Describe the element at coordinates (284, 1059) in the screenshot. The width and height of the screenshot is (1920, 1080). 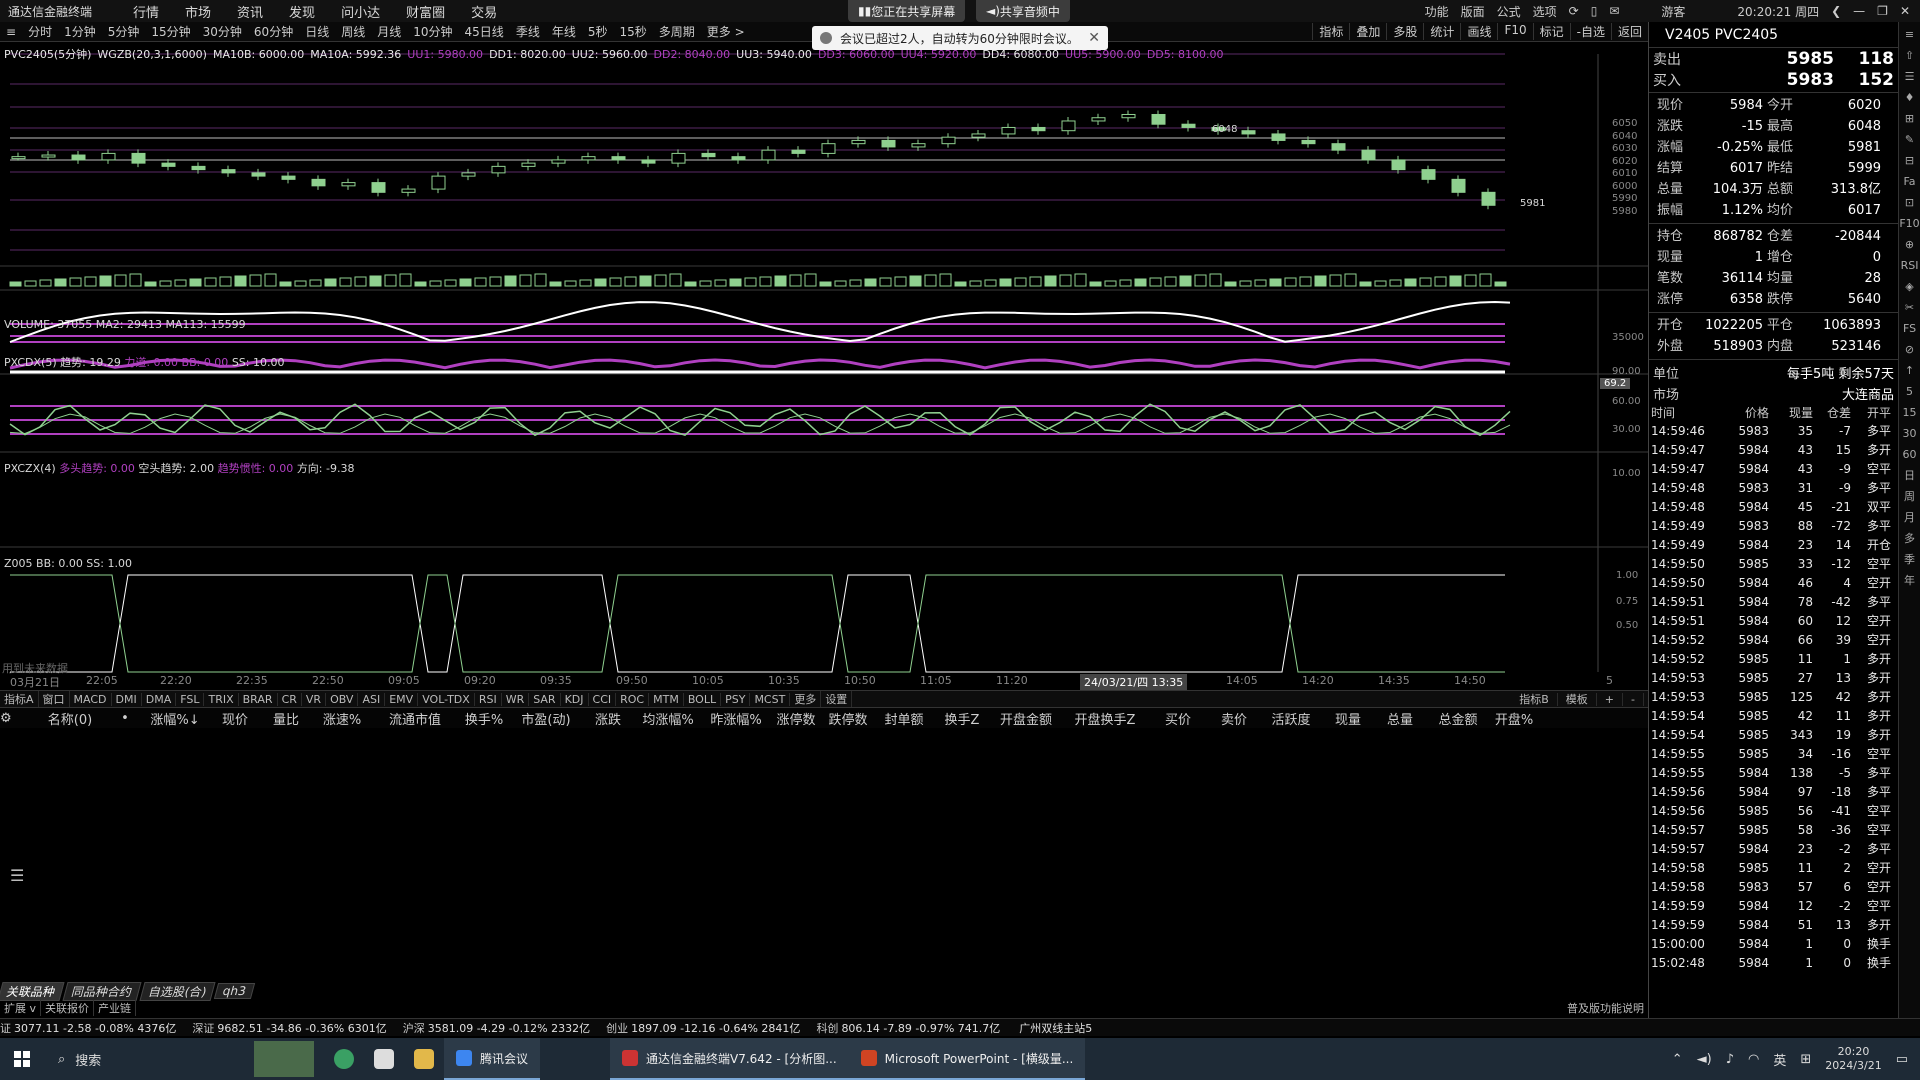
I see `taskbar-pinned-app` at that location.